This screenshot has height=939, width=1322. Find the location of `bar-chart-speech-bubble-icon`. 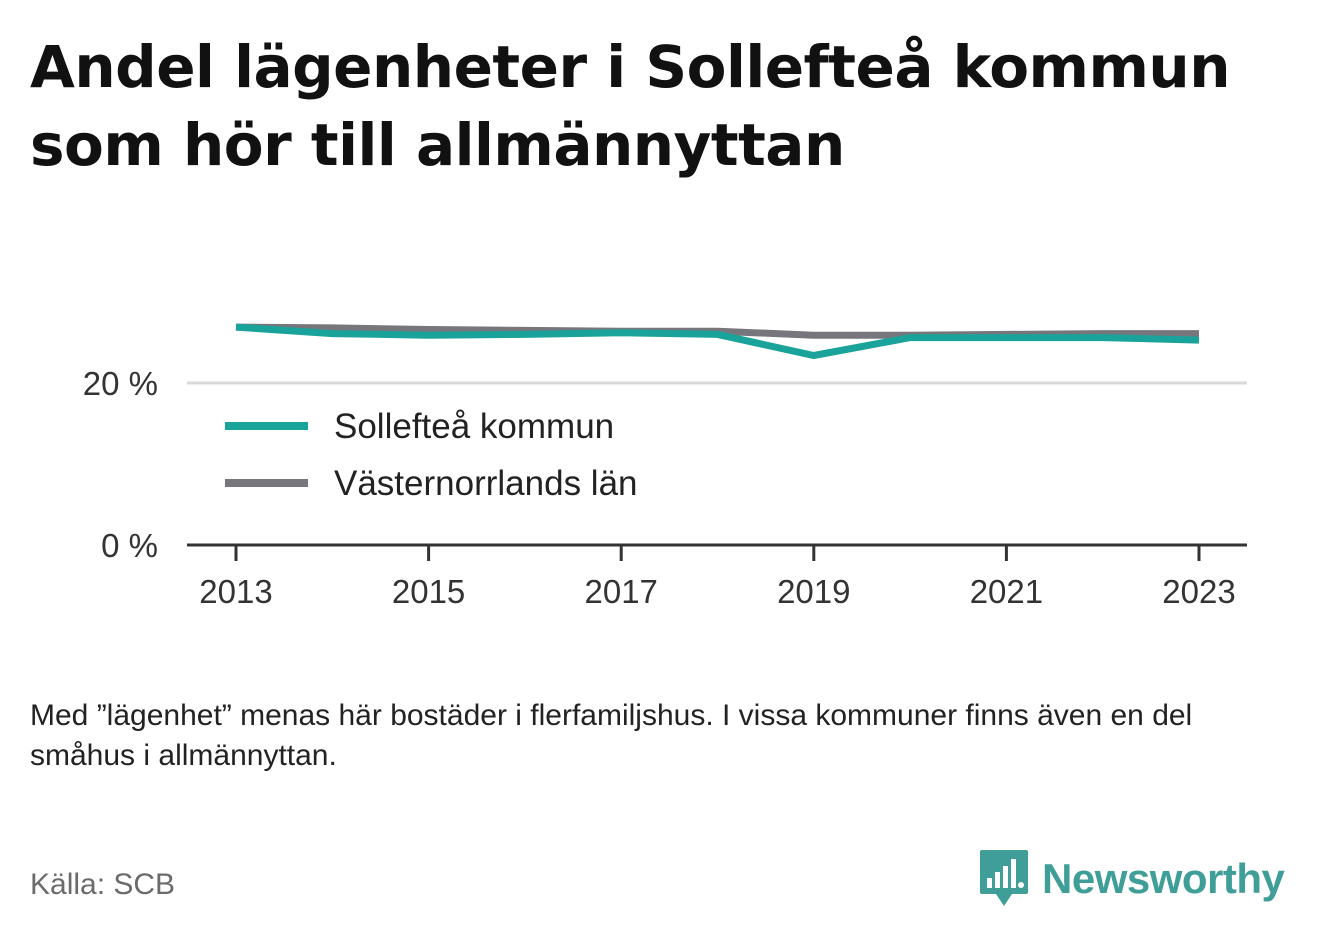

bar-chart-speech-bubble-icon is located at coordinates (1004, 878).